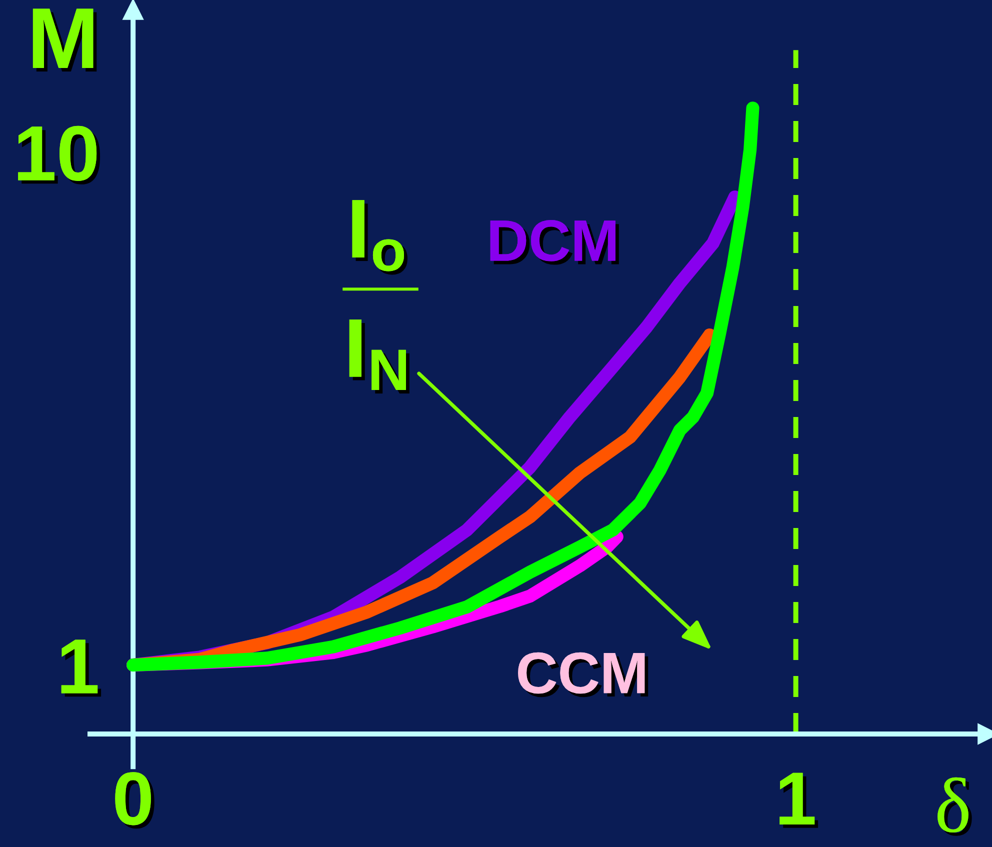 The width and height of the screenshot is (992, 847). What do you see at coordinates (955, 806) in the screenshot?
I see `x-axis-title: δ` at bounding box center [955, 806].